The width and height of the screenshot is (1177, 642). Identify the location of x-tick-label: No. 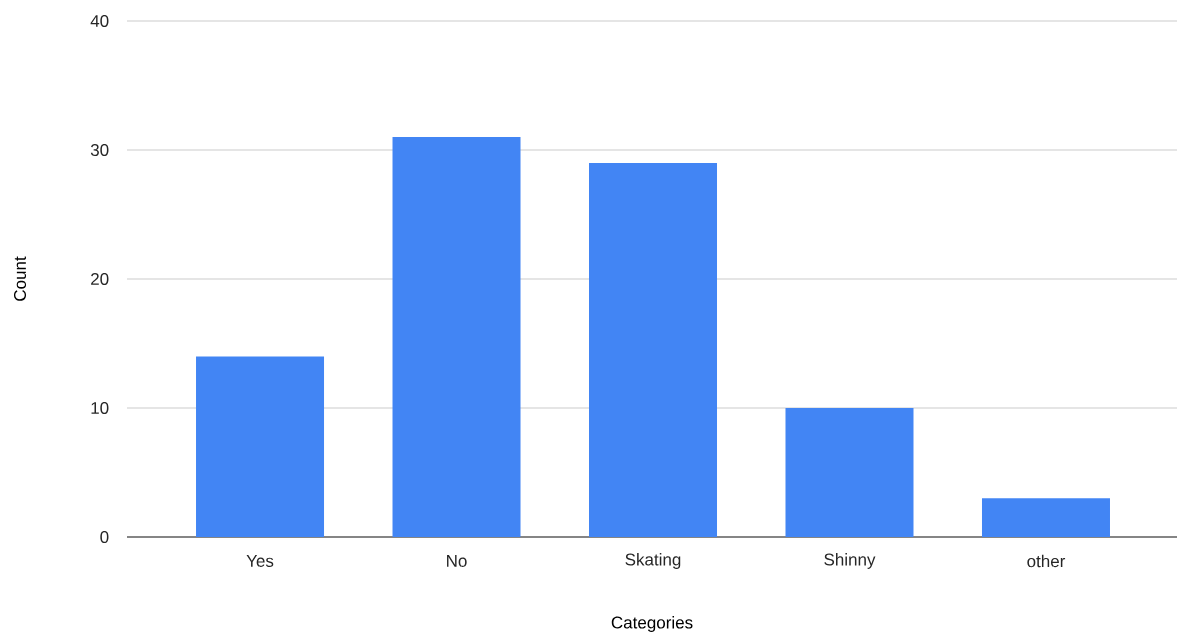
(457, 561).